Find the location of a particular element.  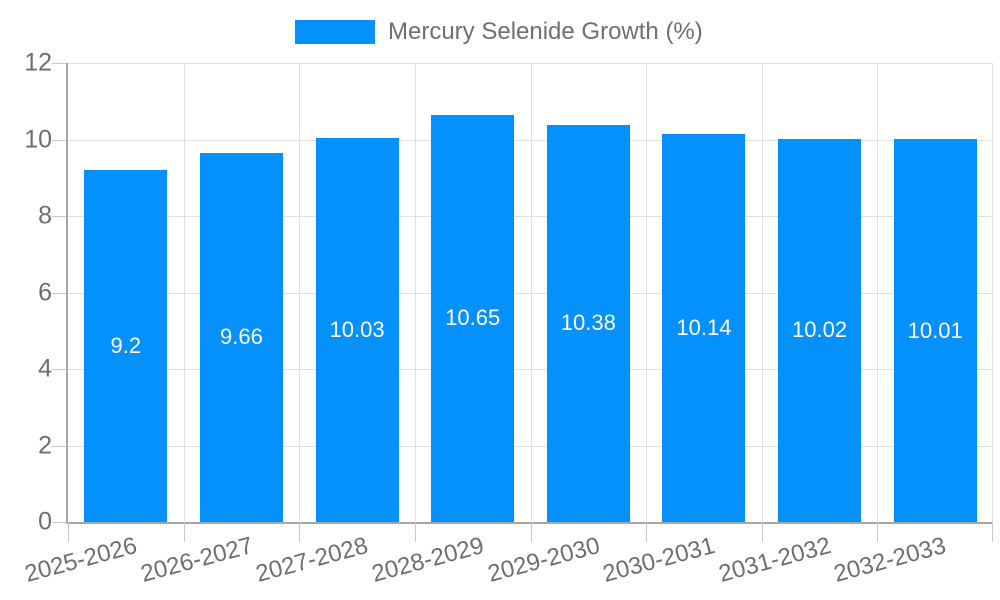

bar: 10.38 is located at coordinates (588, 323).